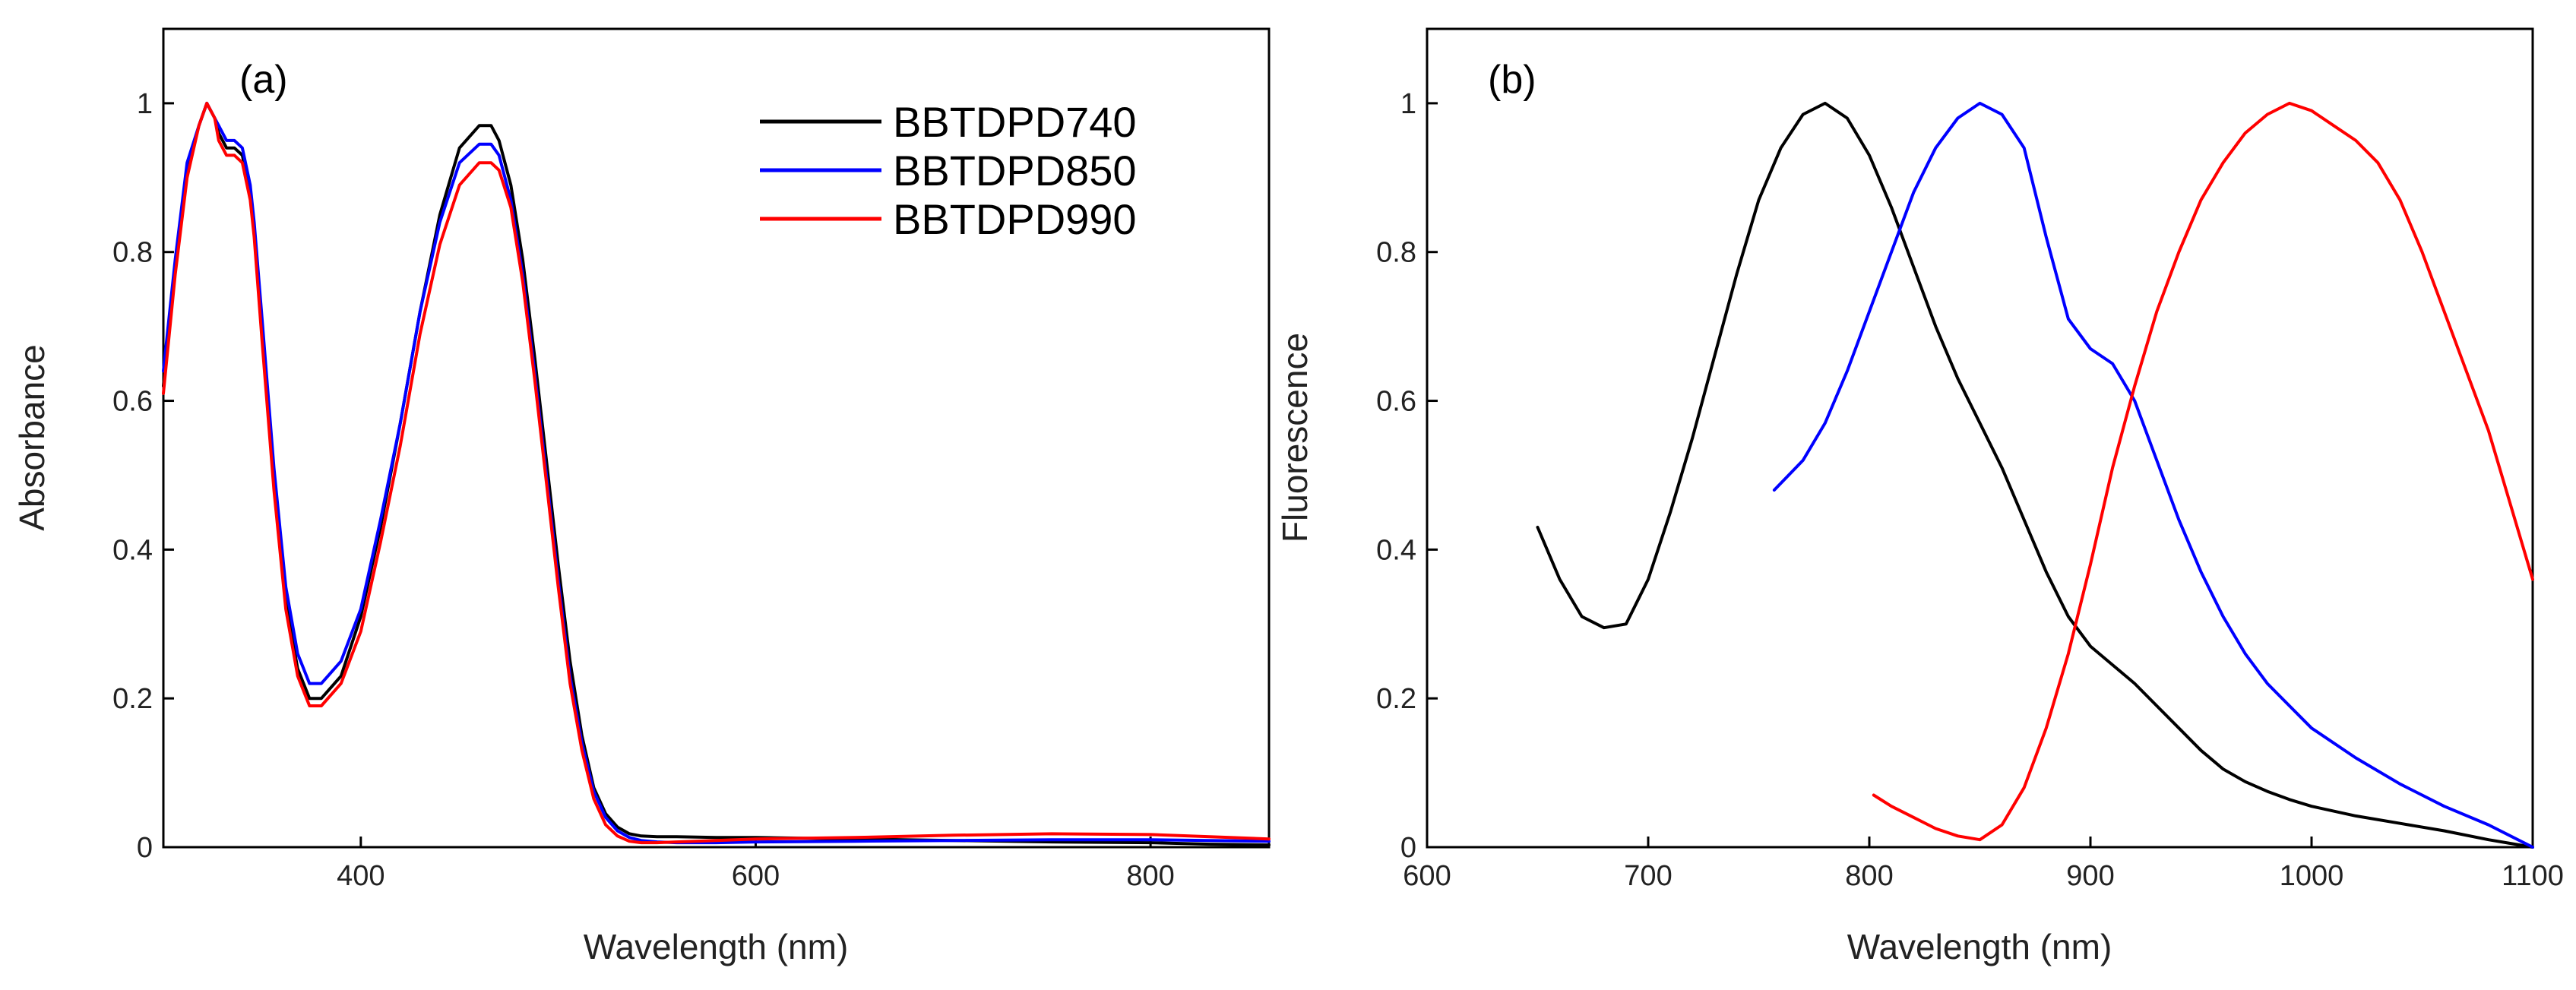 The height and width of the screenshot is (990, 2576). I want to click on fluorescence-y-tick-label: 1, so click(1408, 104).